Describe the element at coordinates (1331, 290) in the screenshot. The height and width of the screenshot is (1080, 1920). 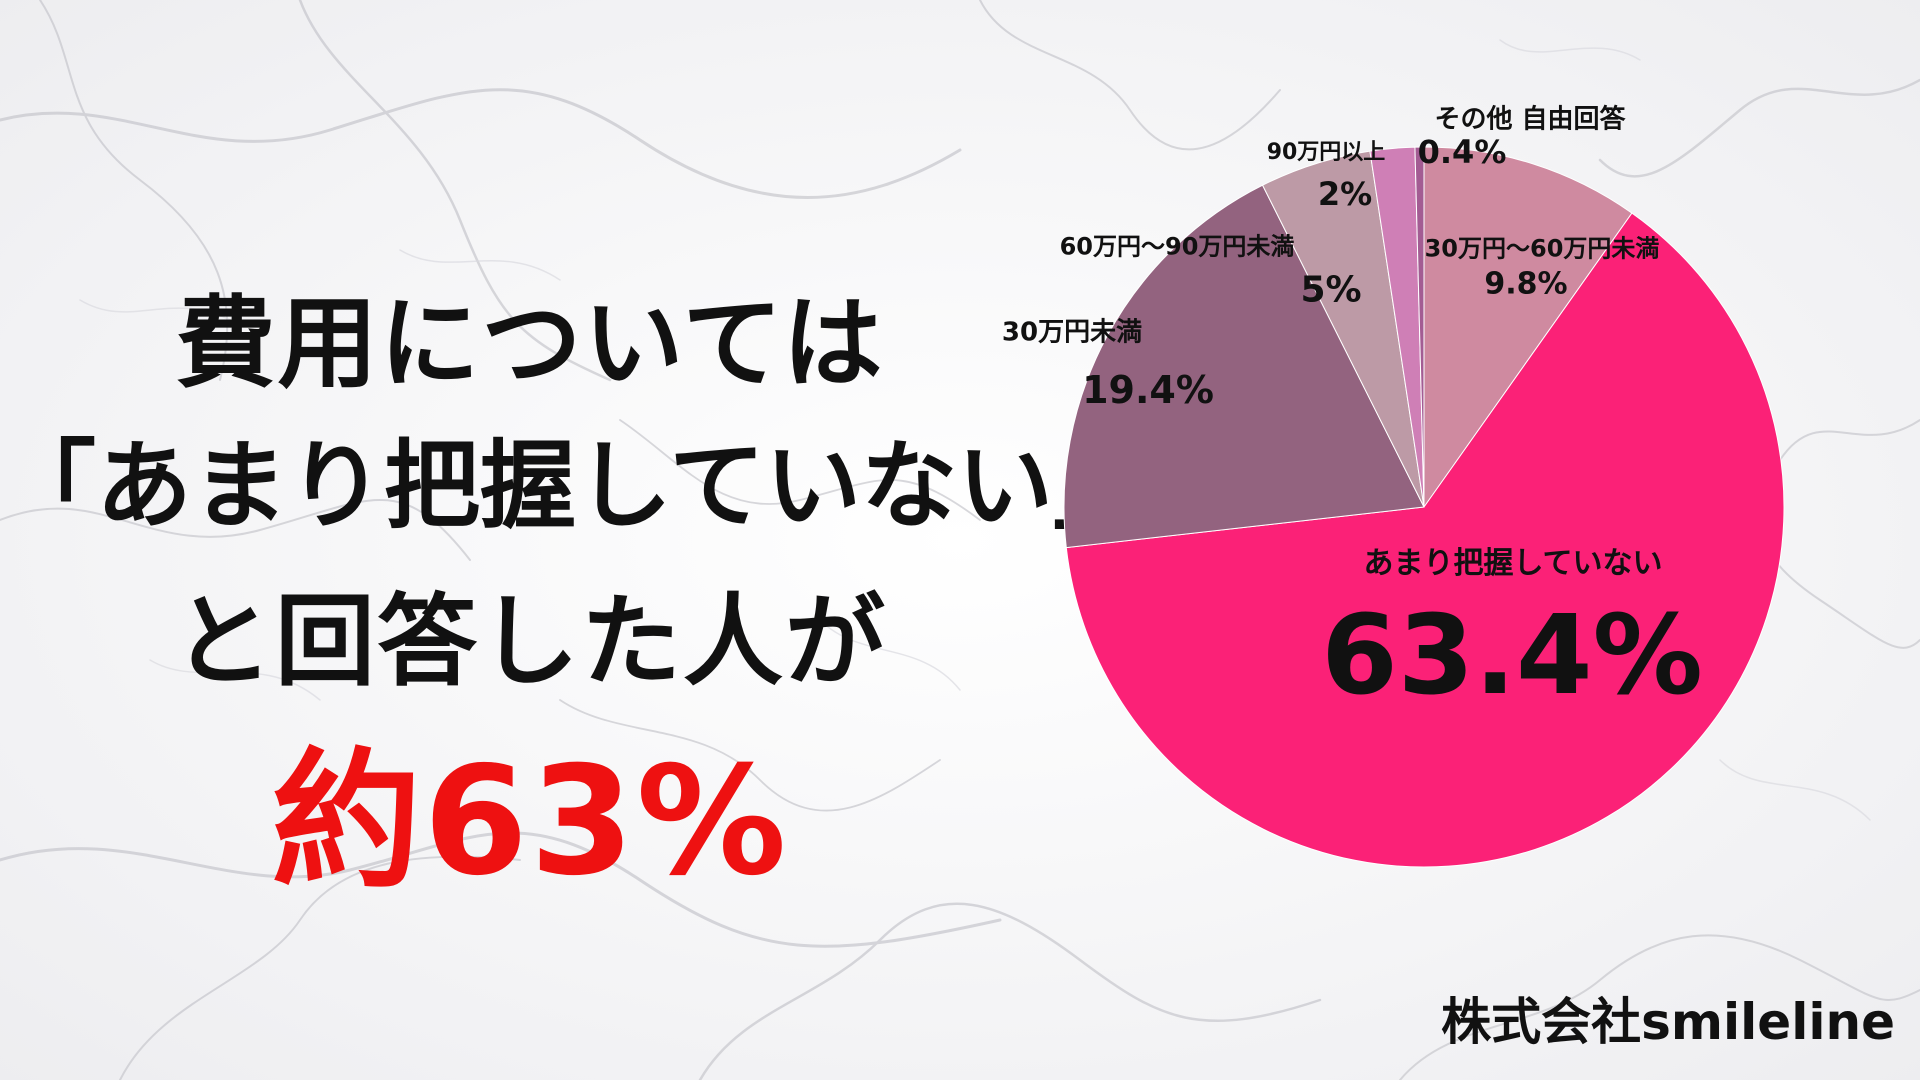
I see `slice-value-label: 5%` at that location.